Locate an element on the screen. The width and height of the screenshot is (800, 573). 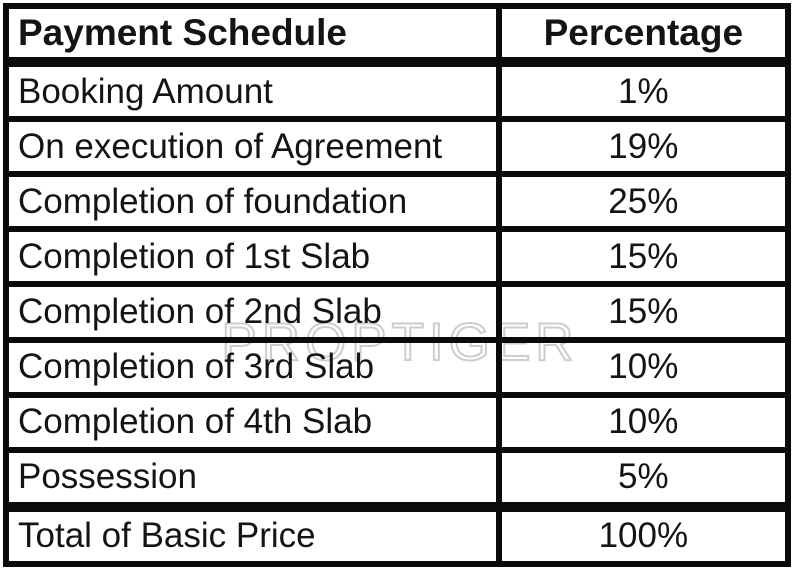
table-row: Possession 5% is located at coordinates (397, 478).